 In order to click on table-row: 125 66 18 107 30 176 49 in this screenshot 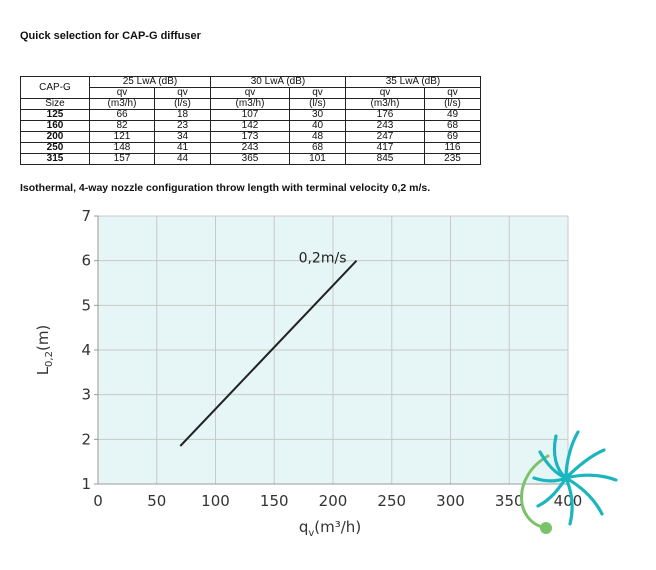, I will do `click(250, 115)`.